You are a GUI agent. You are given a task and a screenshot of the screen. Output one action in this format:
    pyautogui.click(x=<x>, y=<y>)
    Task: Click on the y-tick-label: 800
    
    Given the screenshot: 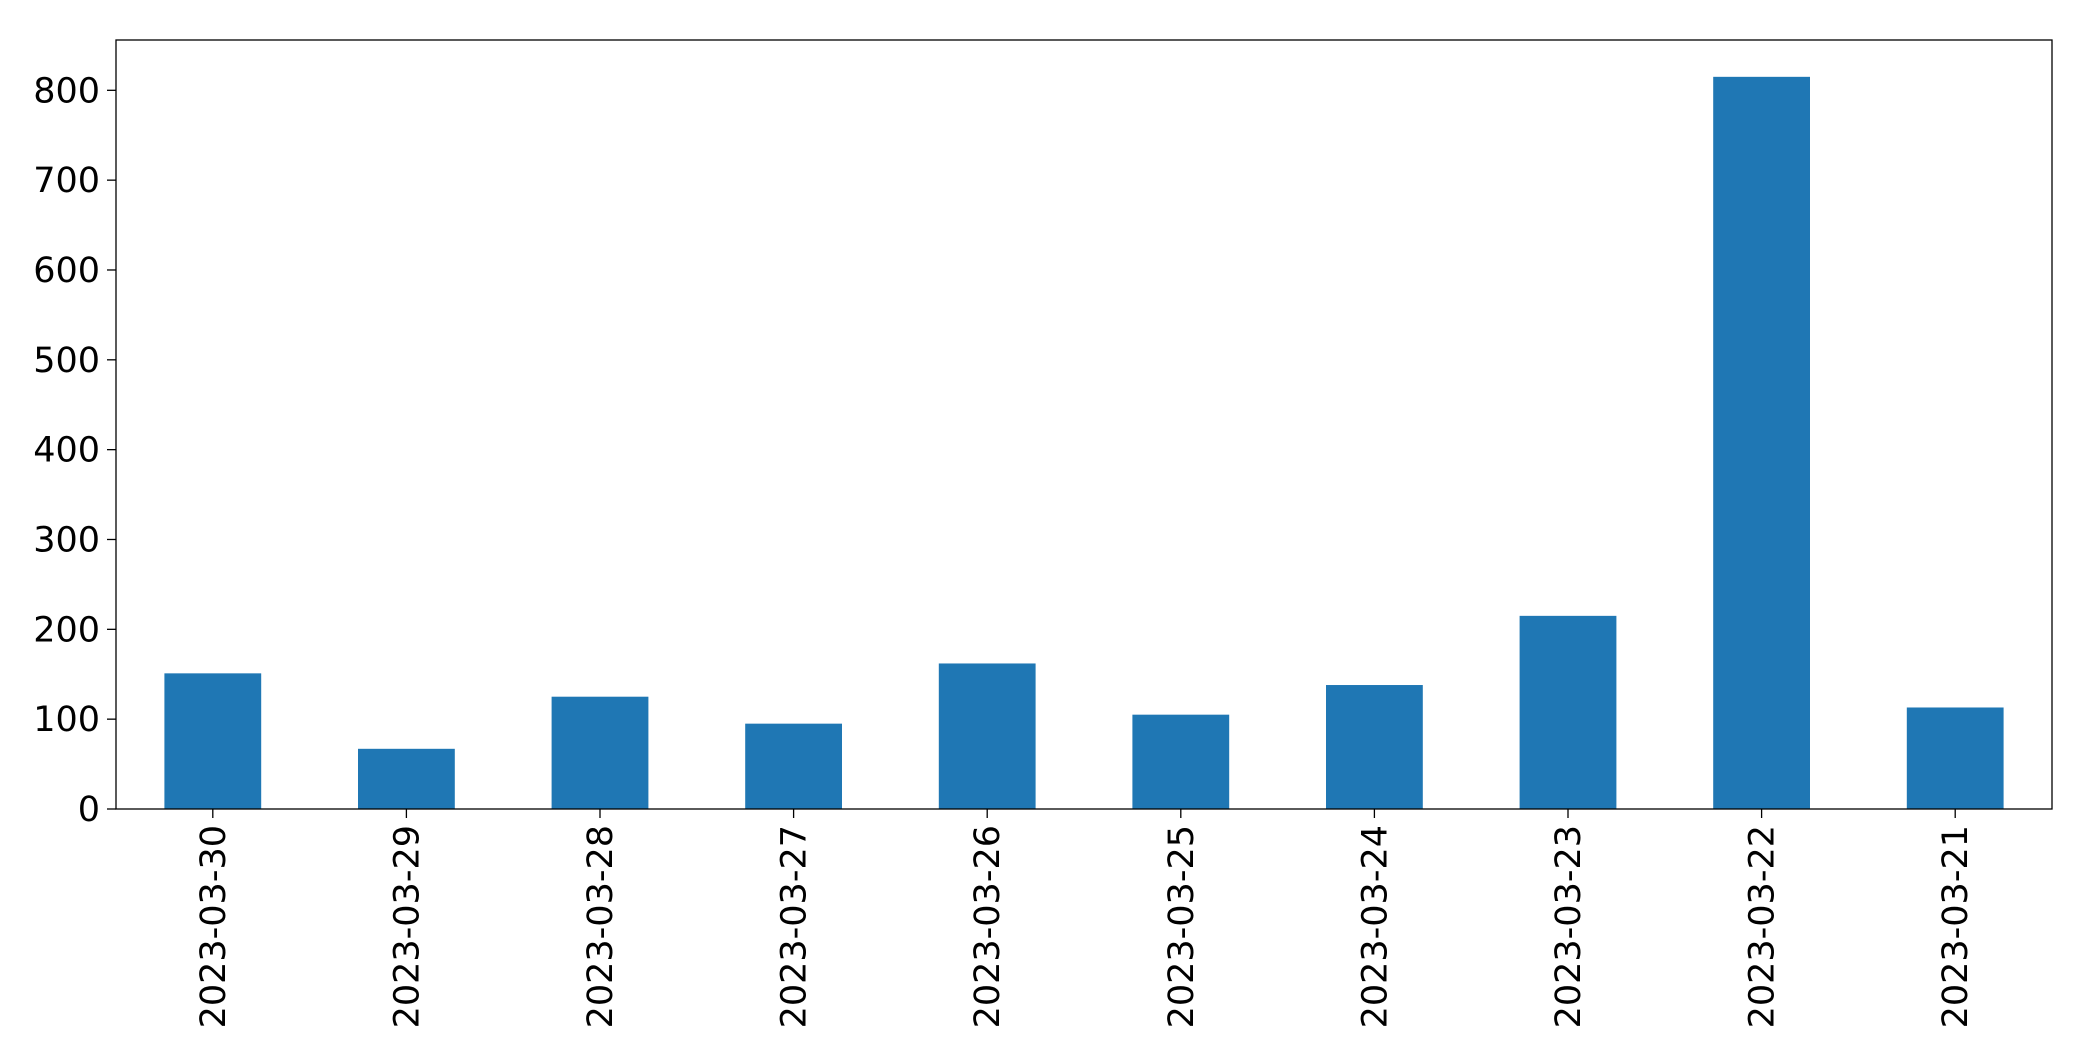 What is the action you would take?
    pyautogui.click(x=66, y=91)
    